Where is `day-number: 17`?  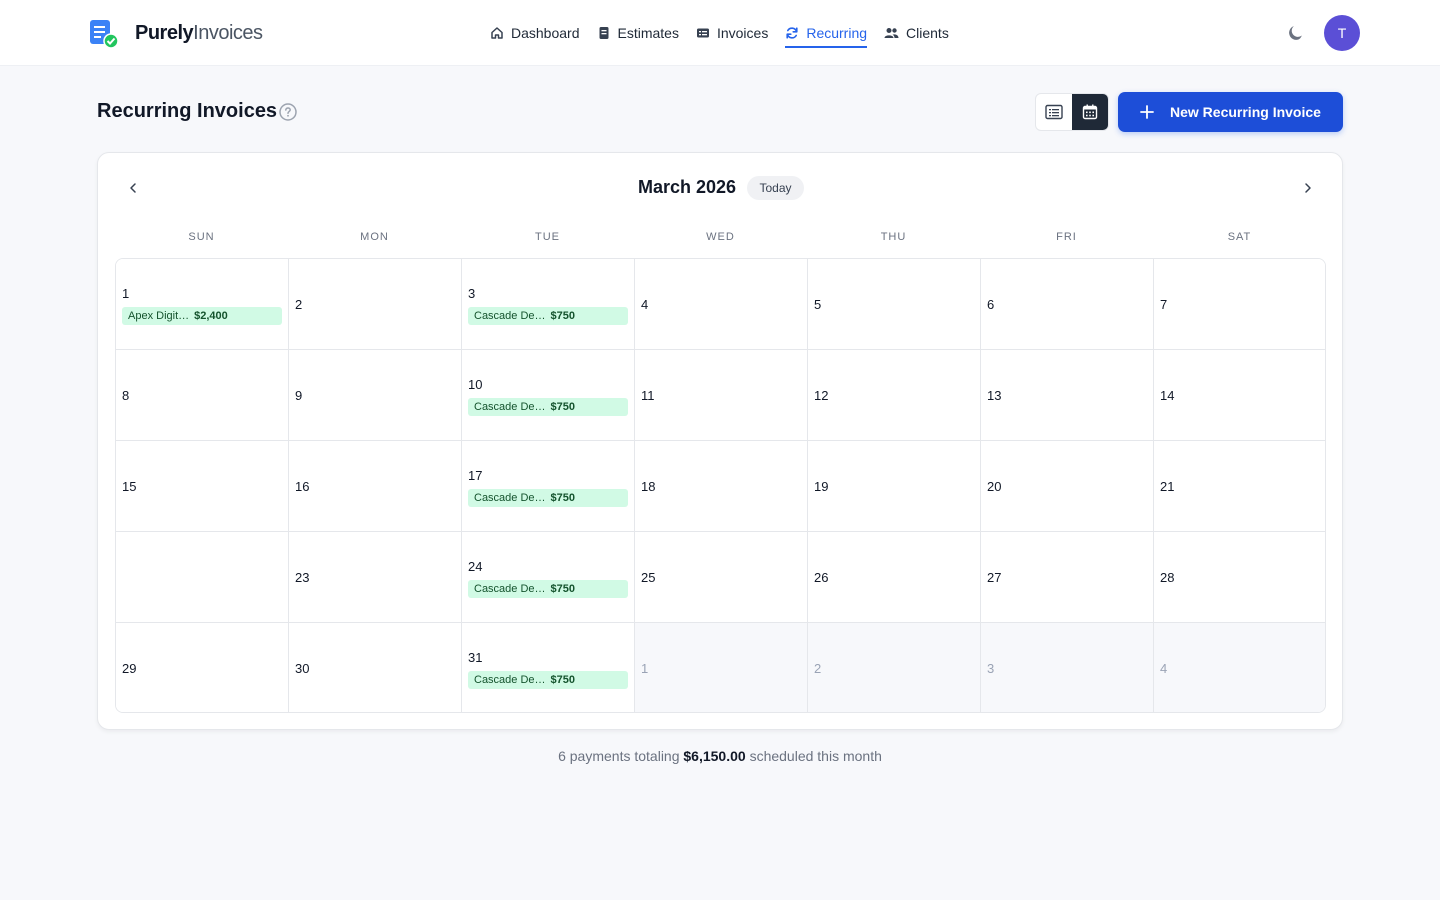 day-number: 17 is located at coordinates (475, 475).